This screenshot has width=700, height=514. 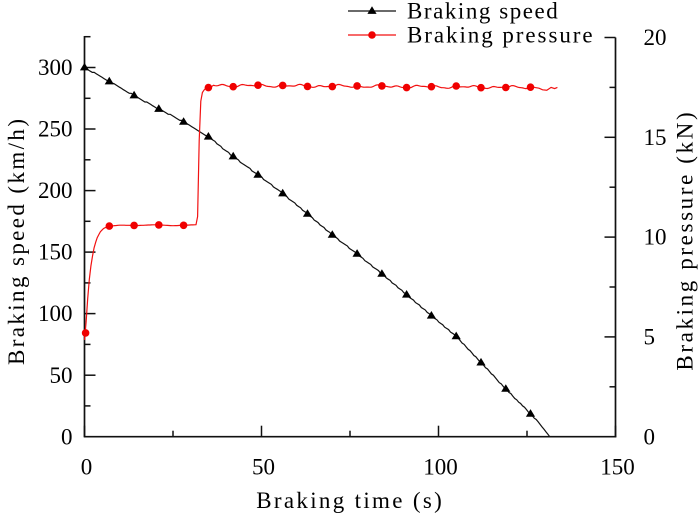 What do you see at coordinates (655, 237) in the screenshot?
I see `svg-text: 10` at bounding box center [655, 237].